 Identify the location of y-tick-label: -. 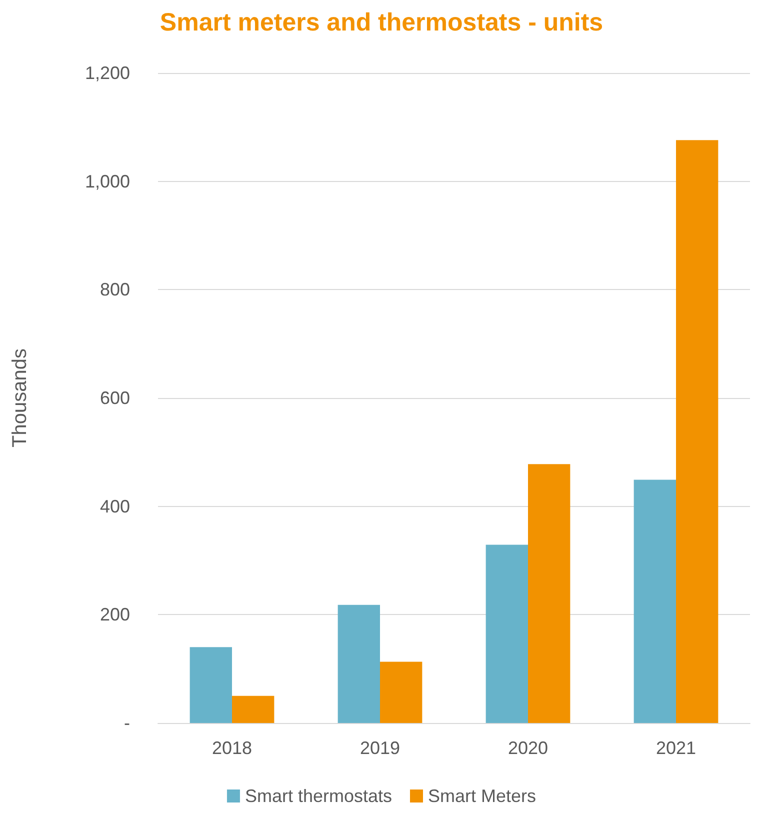
(127, 723).